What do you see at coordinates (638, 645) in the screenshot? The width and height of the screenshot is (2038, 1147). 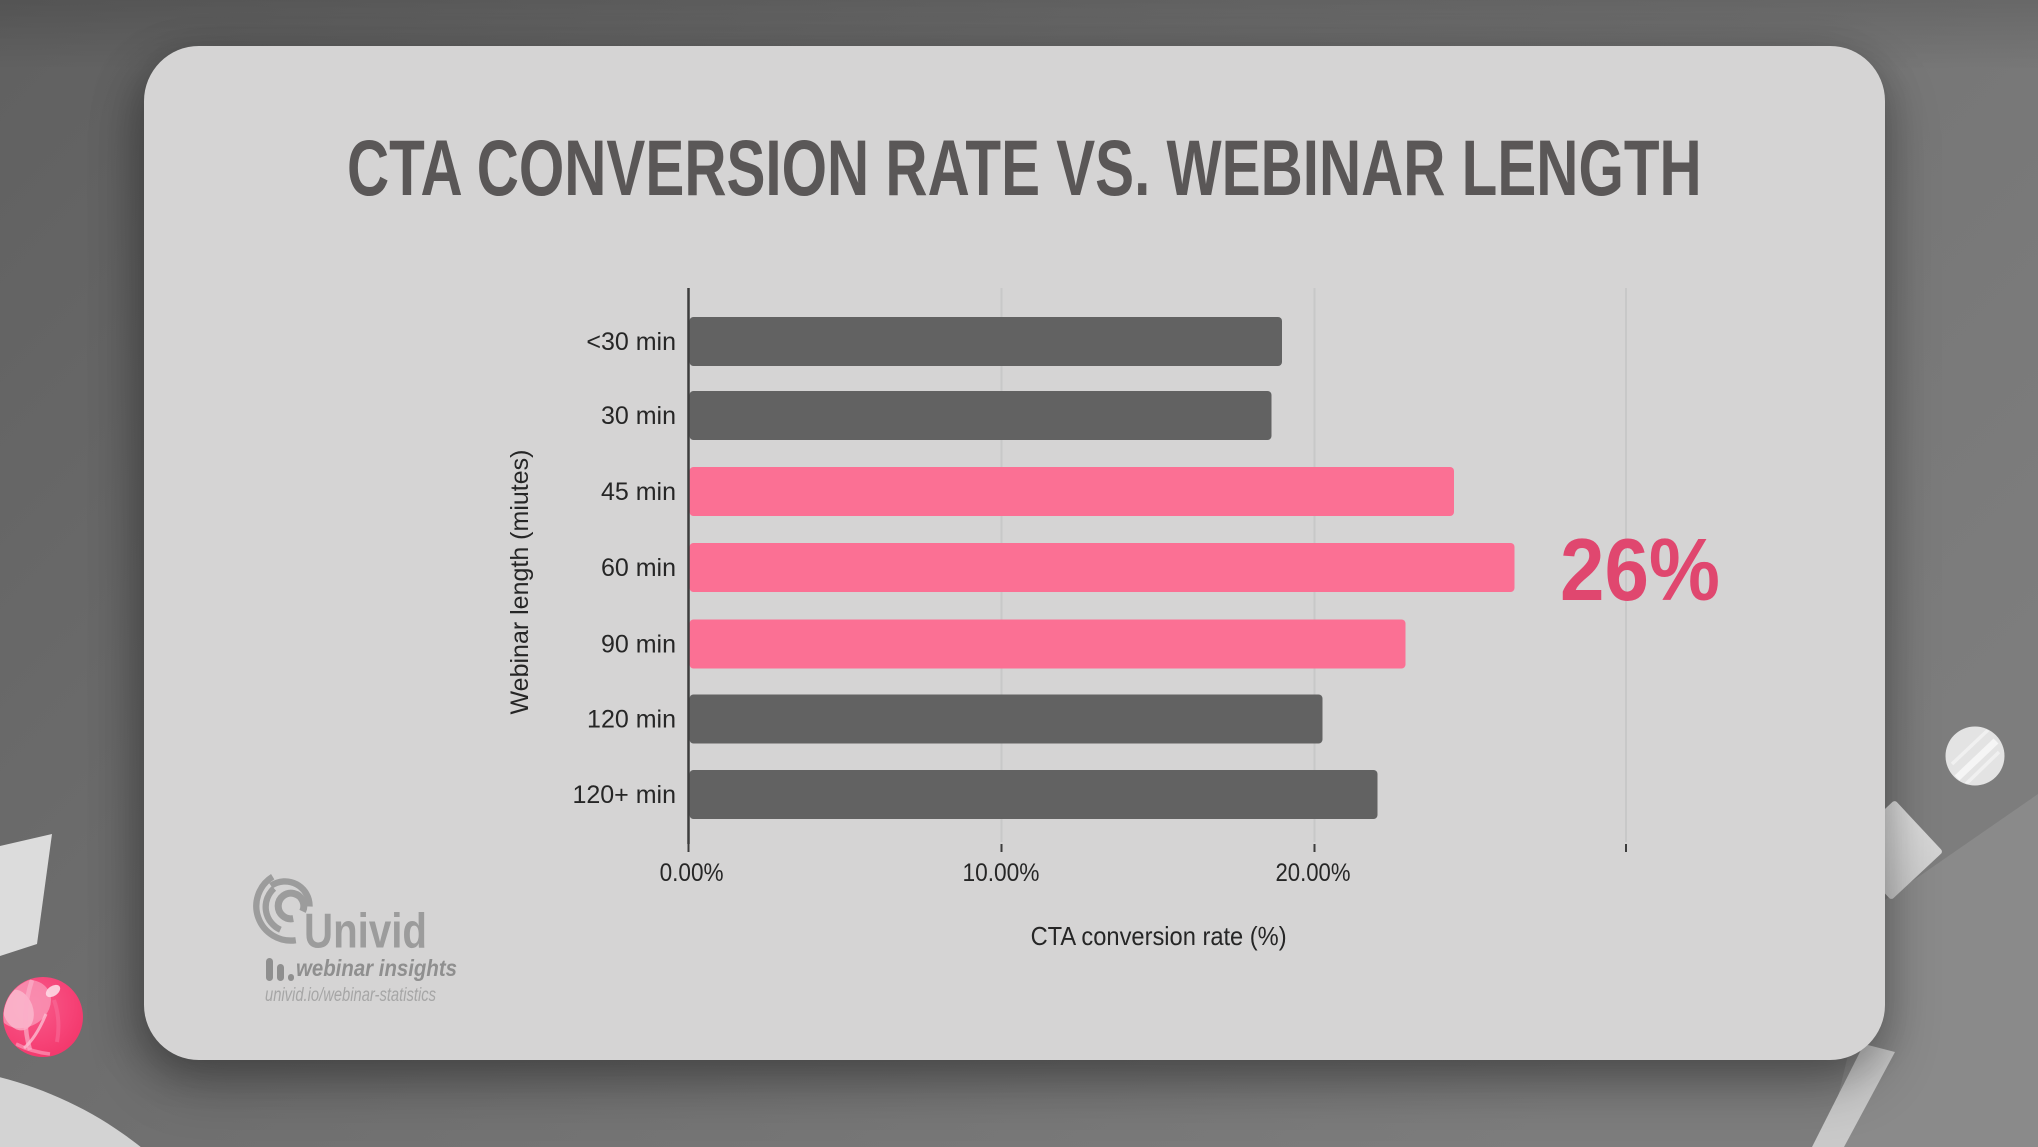 I see `svg-text: 90 min` at bounding box center [638, 645].